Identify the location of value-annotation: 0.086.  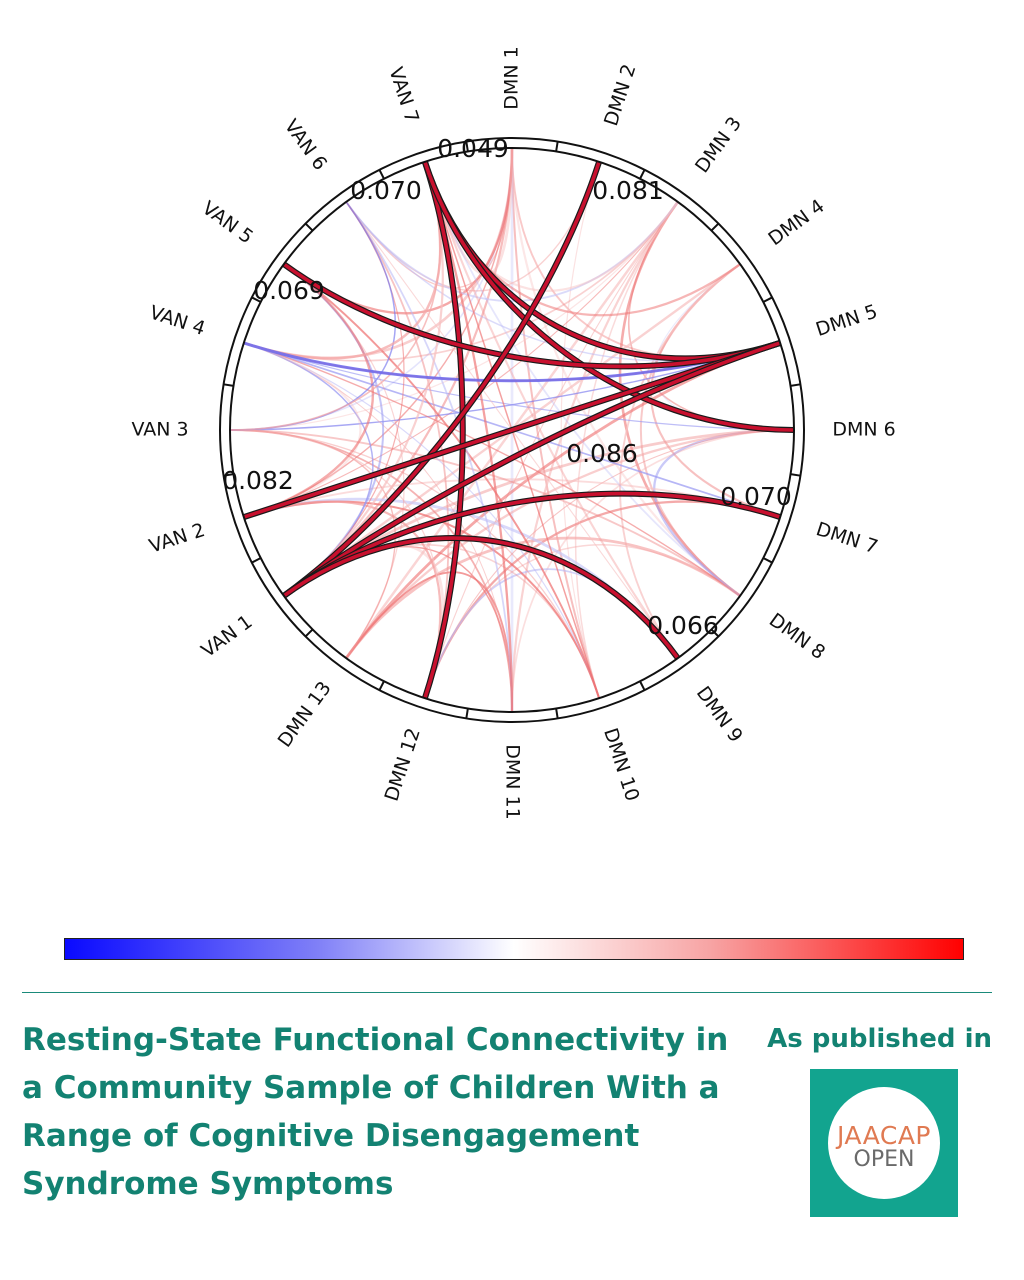
(602, 453).